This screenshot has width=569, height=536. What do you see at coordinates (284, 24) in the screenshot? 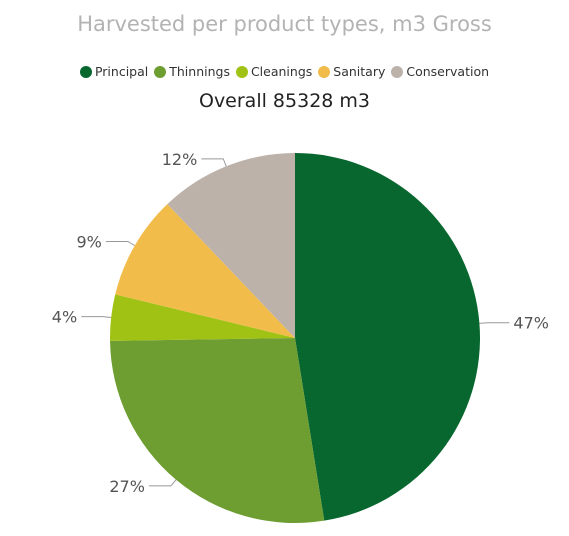
I see `chart-title: Harvested per product types, m3 Gross` at bounding box center [284, 24].